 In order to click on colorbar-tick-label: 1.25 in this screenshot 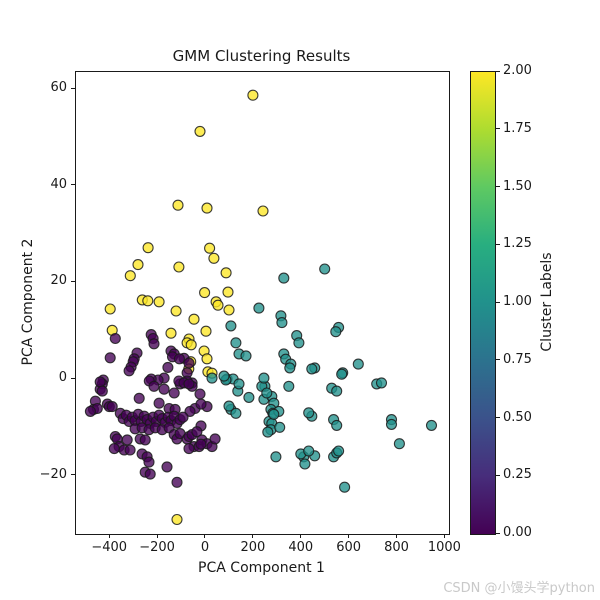, I will do `click(517, 244)`.